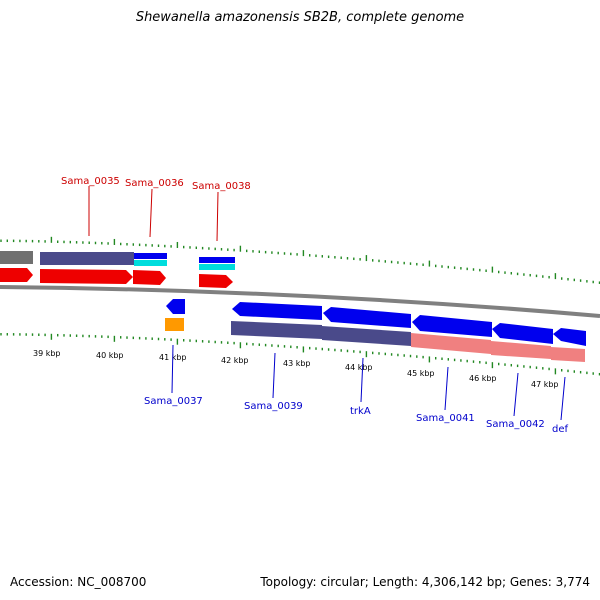  What do you see at coordinates (445, 418) in the screenshot?
I see `gene-label-sama-0041: Sama_0041` at bounding box center [445, 418].